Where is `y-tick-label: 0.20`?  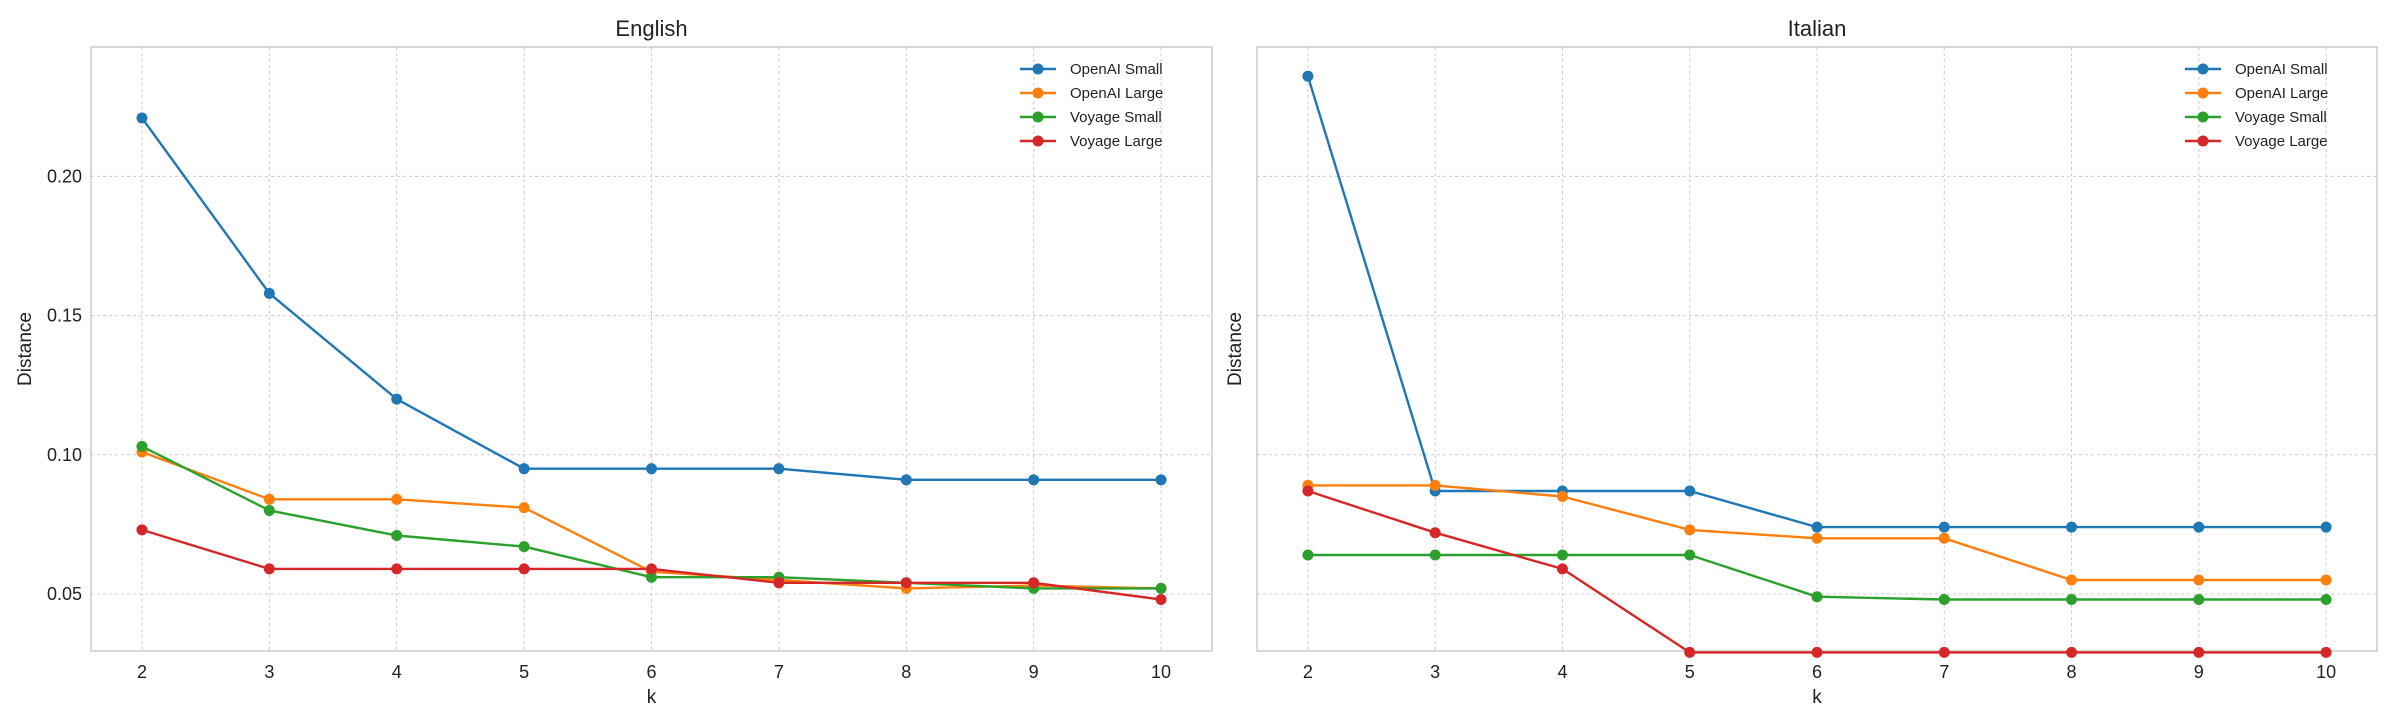 y-tick-label: 0.20 is located at coordinates (64, 176).